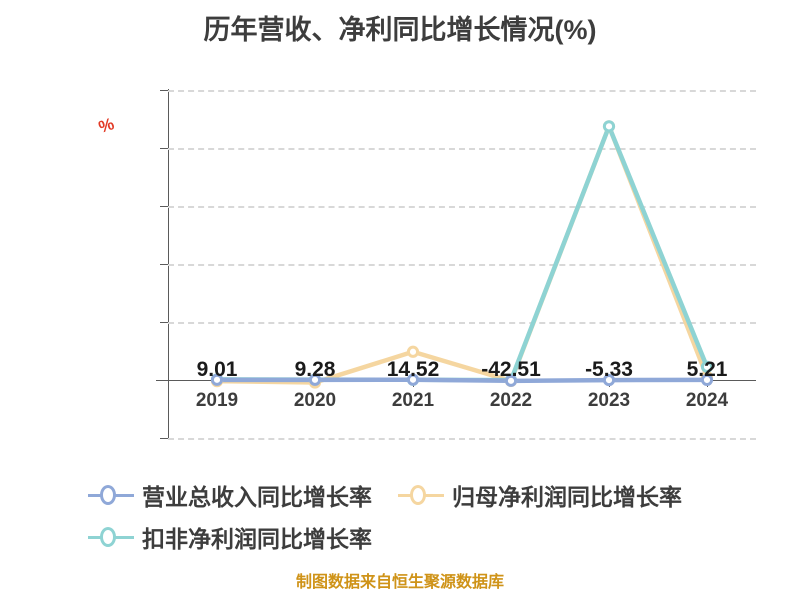 Image resolution: width=800 pixels, height=600 pixels. Describe the element at coordinates (438, 537) in the screenshot. I see `legend-row-2: 扣非净利润同比增长率` at that location.